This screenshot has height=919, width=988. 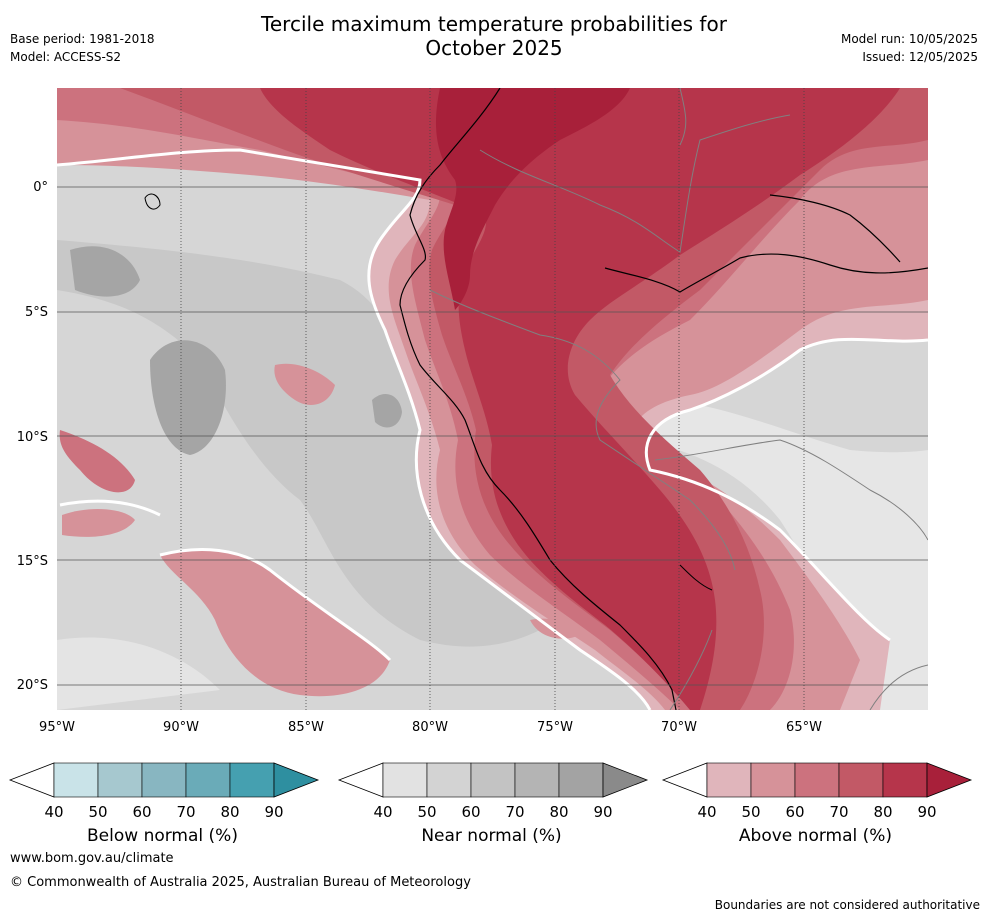 What do you see at coordinates (387, 410) in the screenshot?
I see `near-normal-80-c` at bounding box center [387, 410].